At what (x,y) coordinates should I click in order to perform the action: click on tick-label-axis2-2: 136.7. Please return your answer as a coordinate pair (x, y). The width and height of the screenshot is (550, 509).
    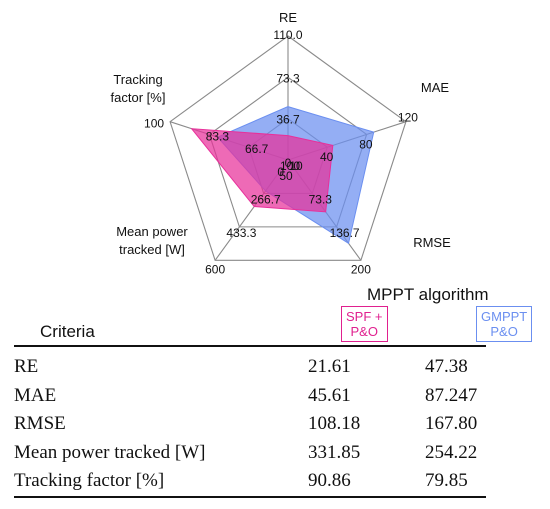
    Looking at the image, I should click on (345, 233).